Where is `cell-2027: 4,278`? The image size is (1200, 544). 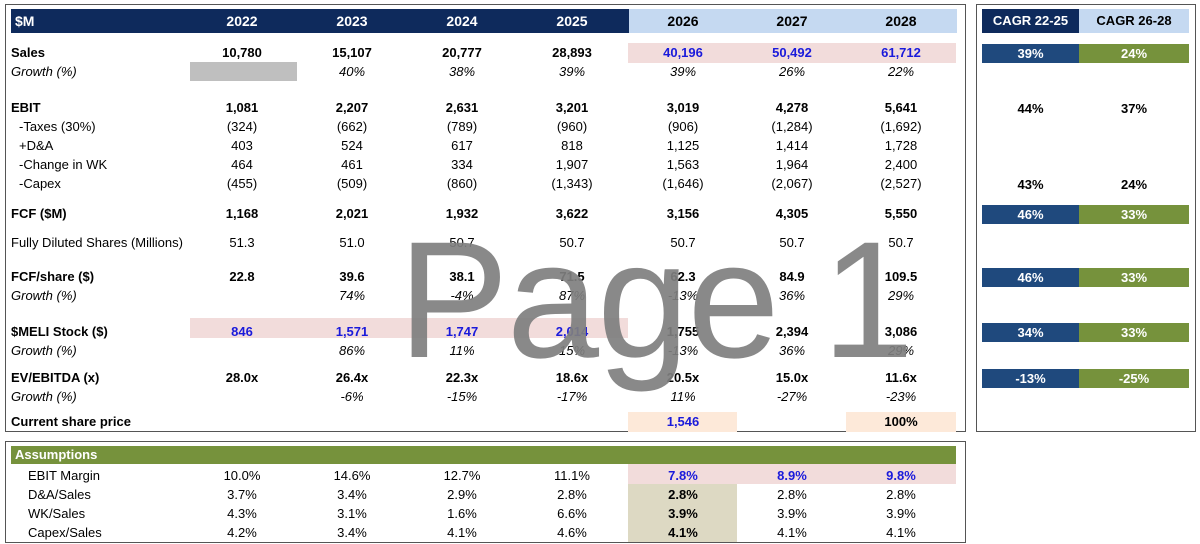
cell-2027: 4,278 is located at coordinates (792, 107).